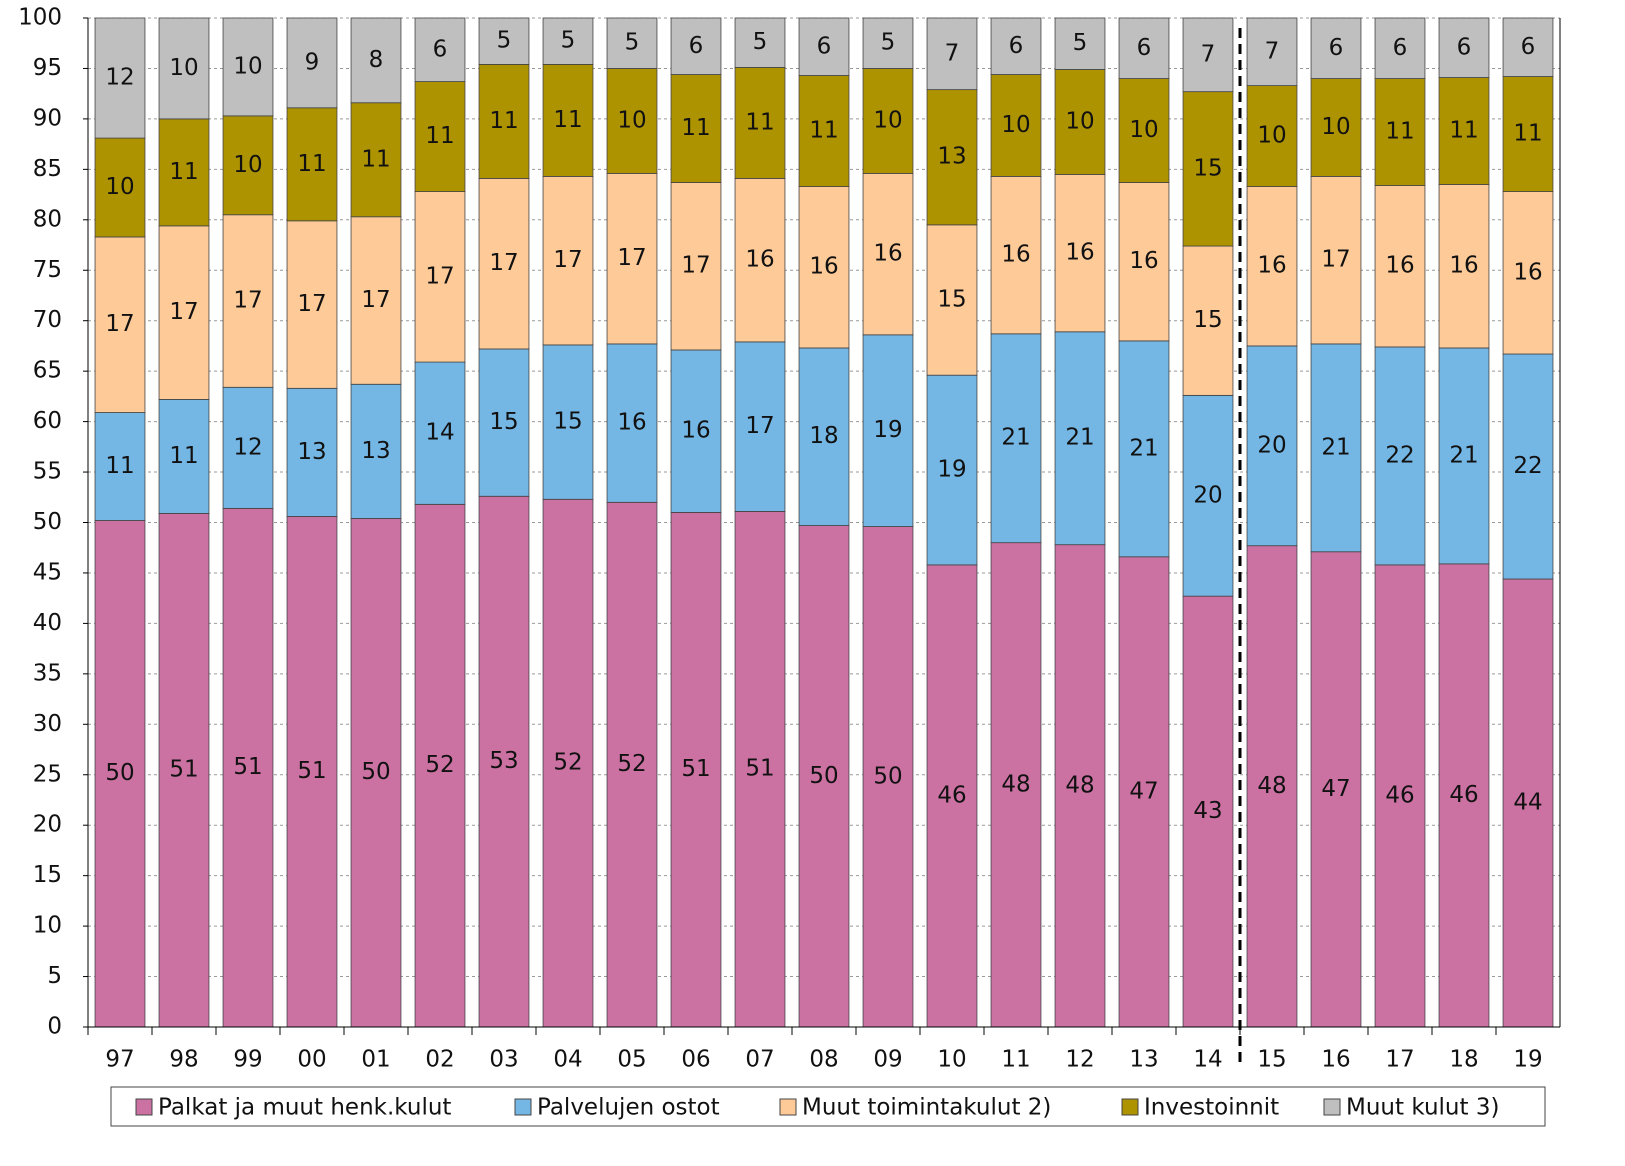 This screenshot has width=1625, height=1166. What do you see at coordinates (1527, 466) in the screenshot?
I see `data-label: 22` at bounding box center [1527, 466].